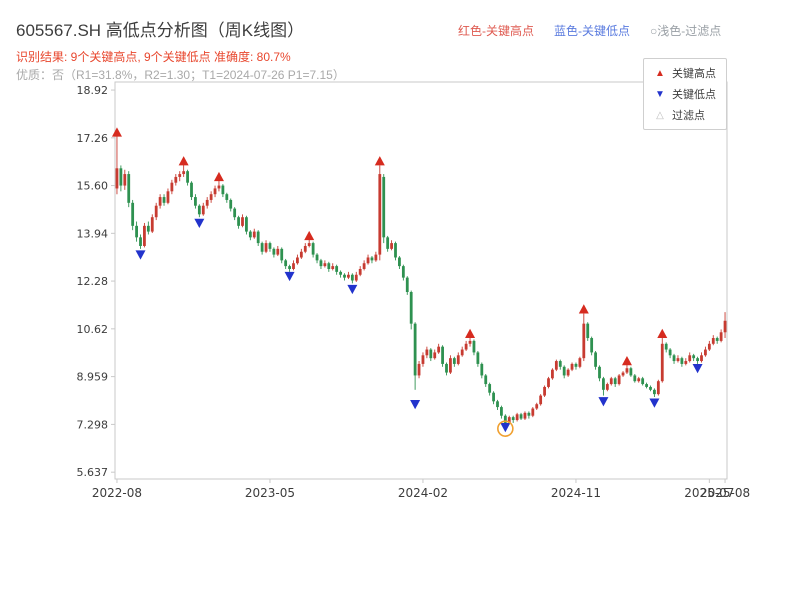 The width and height of the screenshot is (800, 600). I want to click on chart-legend-item-filter: △ 过滤点, so click(685, 115).